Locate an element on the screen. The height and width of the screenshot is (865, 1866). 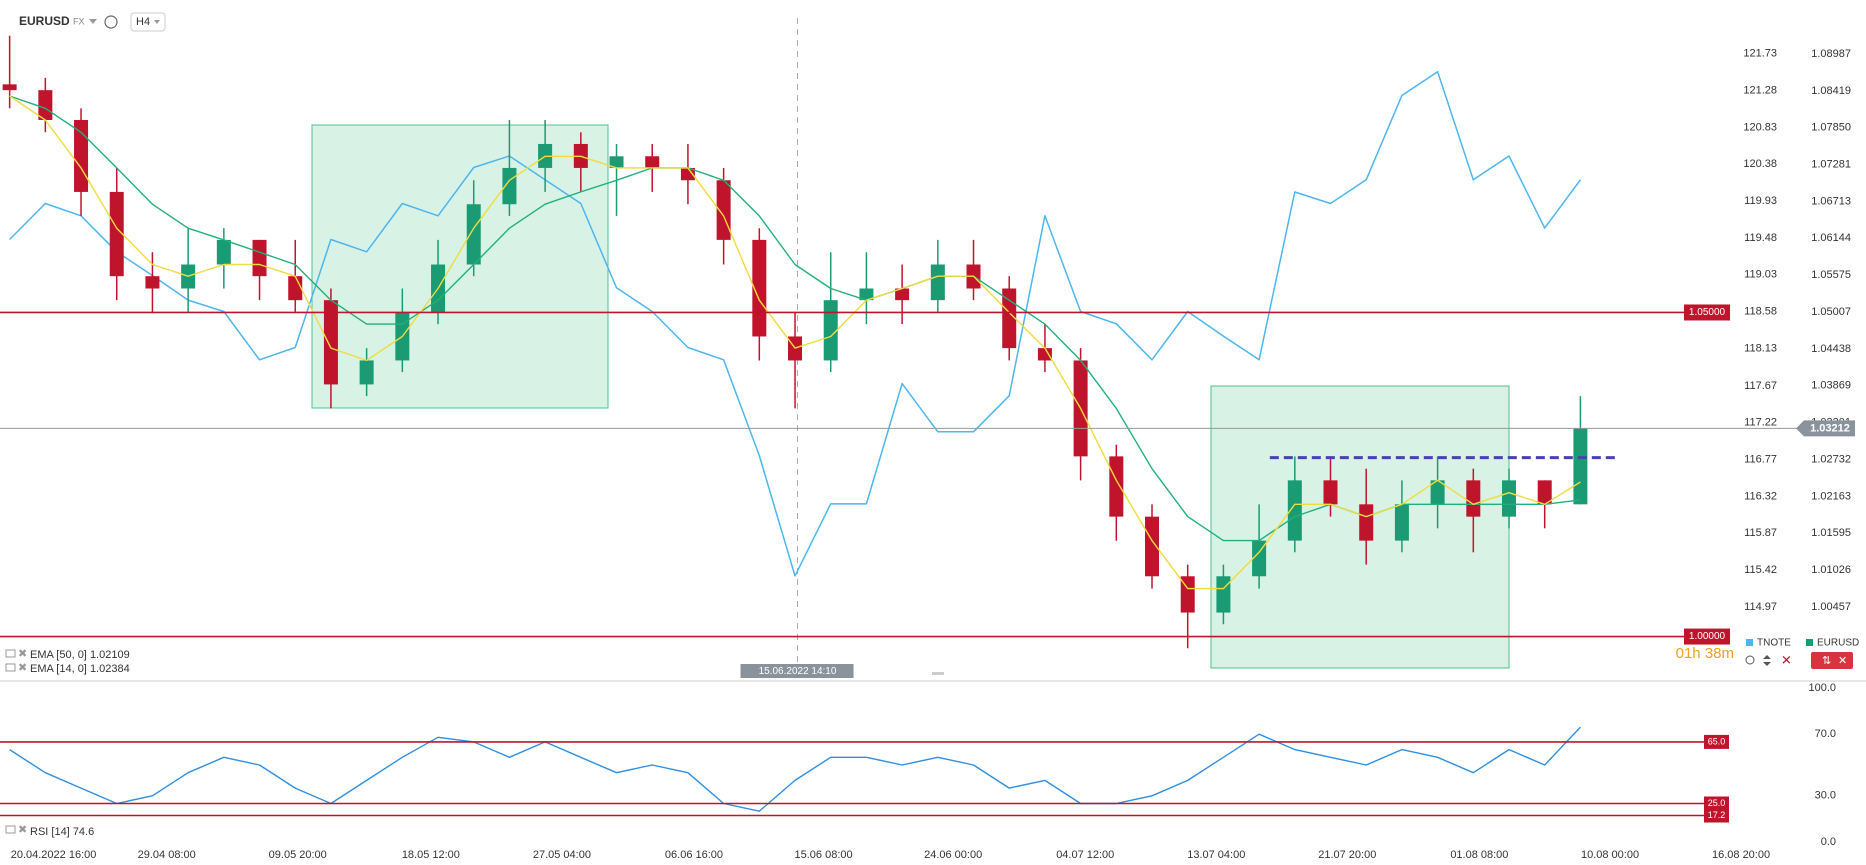
y-tick-label: 1.05575 is located at coordinates (1831, 275).